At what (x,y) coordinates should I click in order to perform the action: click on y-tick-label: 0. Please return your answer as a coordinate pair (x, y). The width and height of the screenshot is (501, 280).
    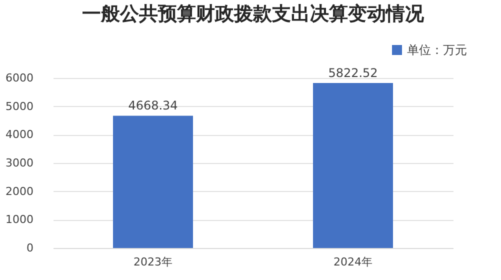
    Looking at the image, I should click on (30, 248).